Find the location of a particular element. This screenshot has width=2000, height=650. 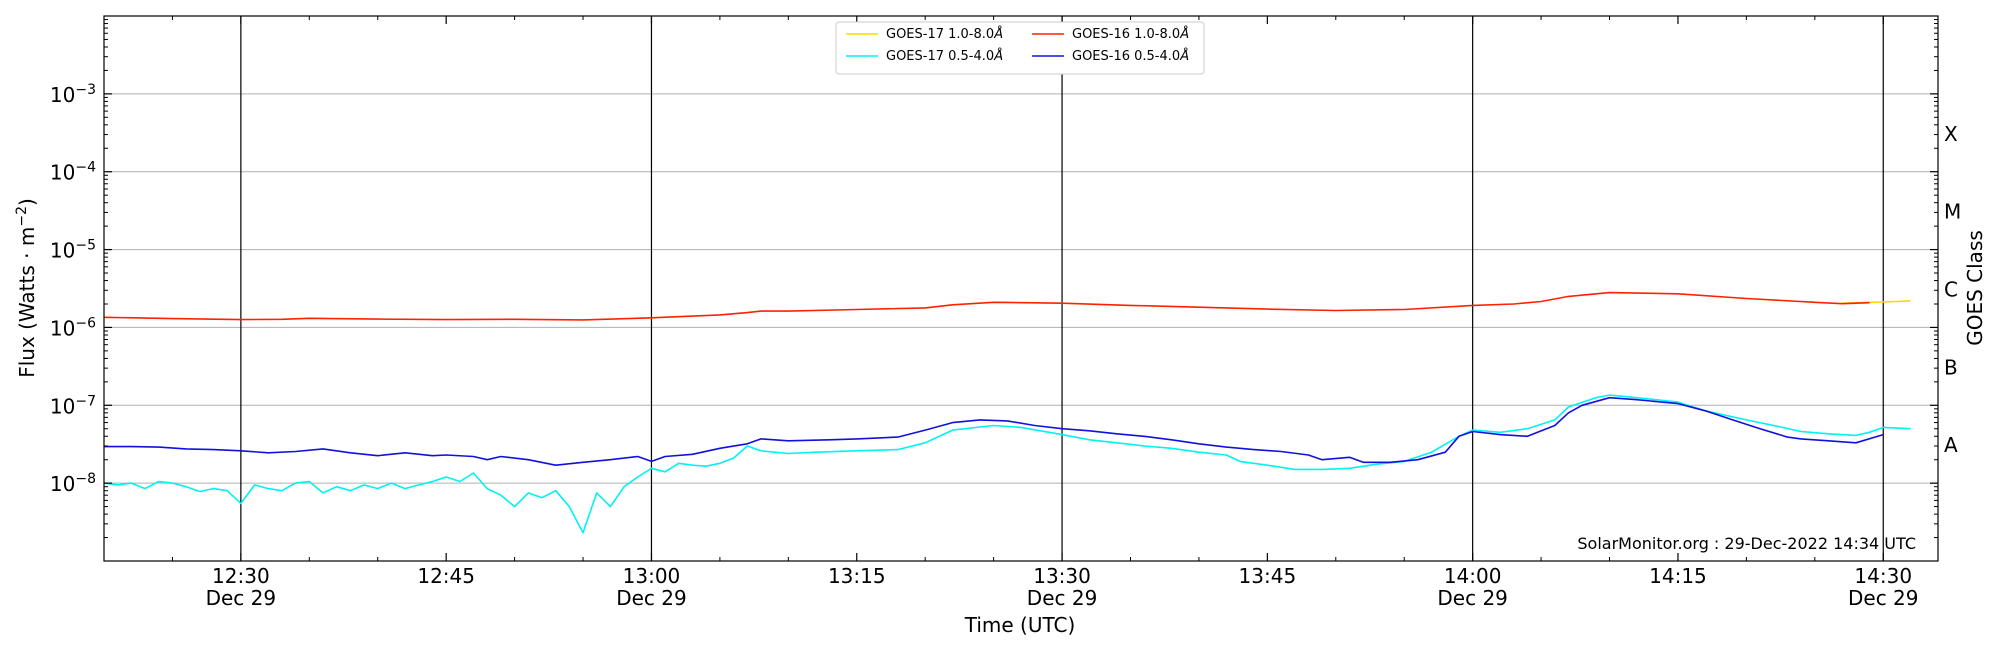

y-tick-label: 10⁻³ is located at coordinates (73, 94).